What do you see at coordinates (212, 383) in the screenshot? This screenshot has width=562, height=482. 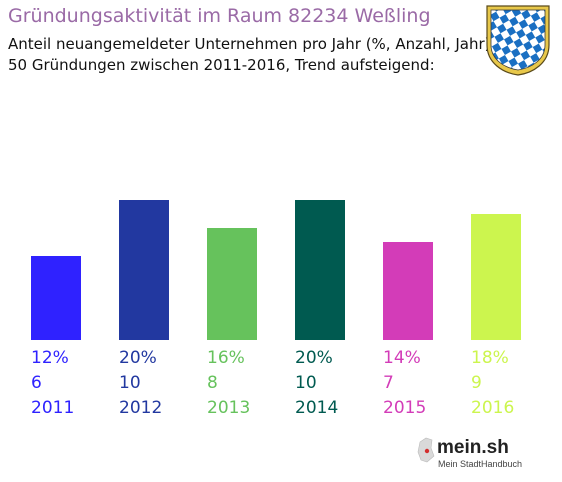 I see `count-label-2013: 8` at bounding box center [212, 383].